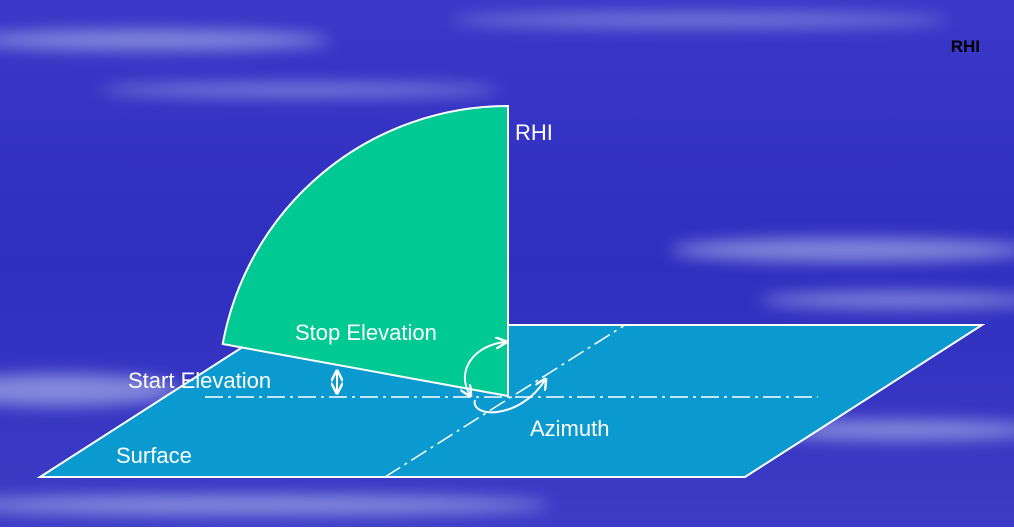 The image size is (1014, 532). I want to click on azimuth-label: Azimuth, so click(569, 428).